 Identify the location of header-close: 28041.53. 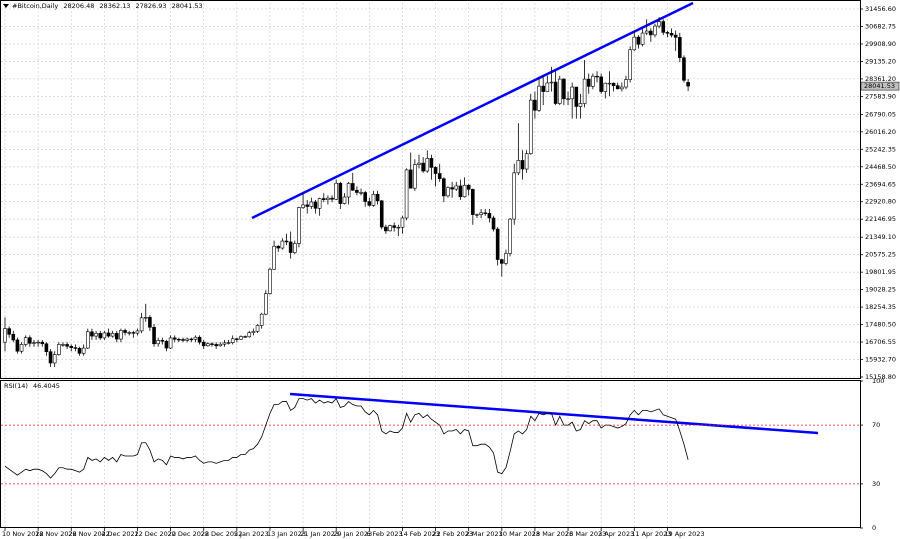
(187, 6).